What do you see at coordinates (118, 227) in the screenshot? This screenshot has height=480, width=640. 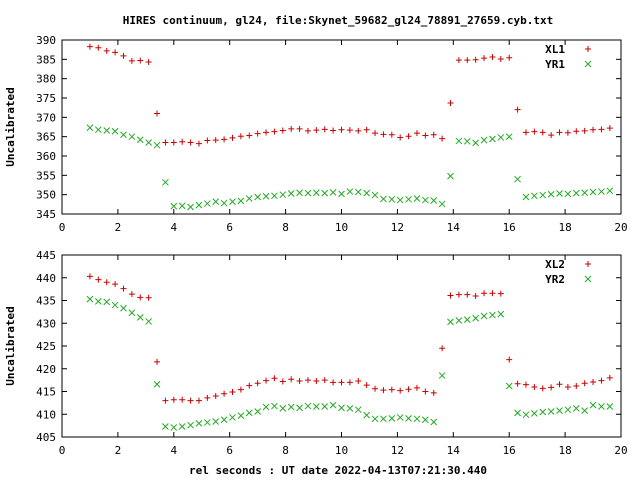 I see `x-tick-label: 2` at bounding box center [118, 227].